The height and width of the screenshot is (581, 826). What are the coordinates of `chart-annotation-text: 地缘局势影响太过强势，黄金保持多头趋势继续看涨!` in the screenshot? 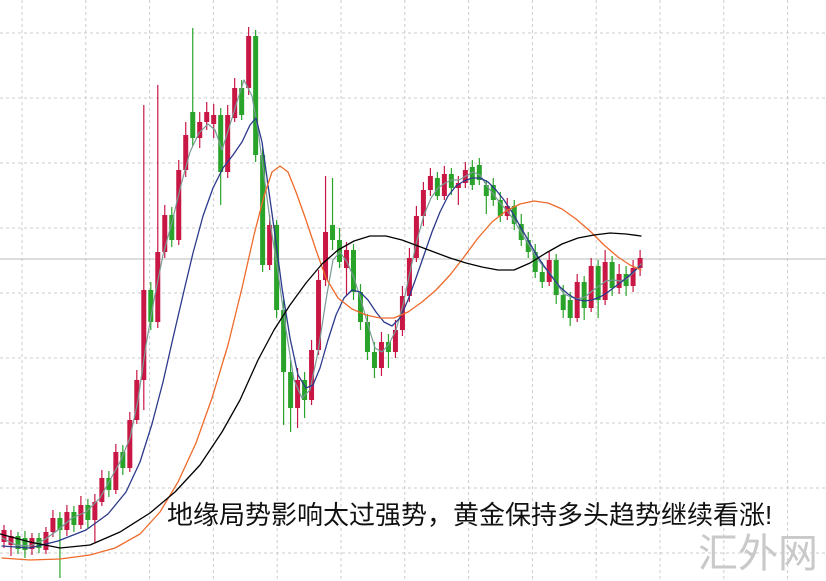 It's located at (470, 515).